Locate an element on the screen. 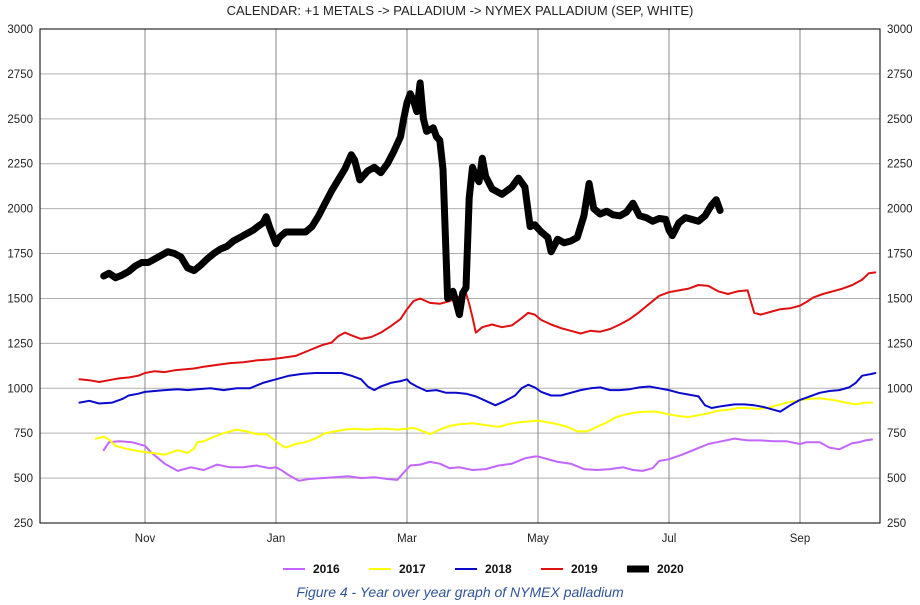 Image resolution: width=920 pixels, height=605 pixels. y-tick-label-right: 1250 is located at coordinates (900, 344).